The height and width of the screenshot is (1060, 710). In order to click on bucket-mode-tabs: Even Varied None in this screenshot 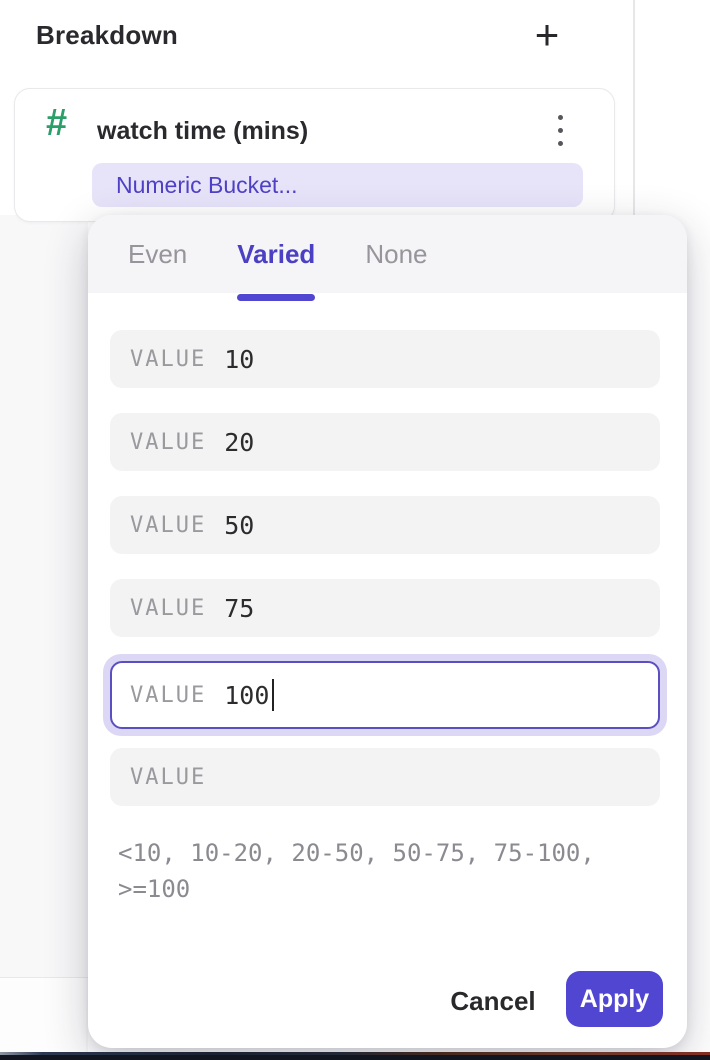, I will do `click(387, 258)`.